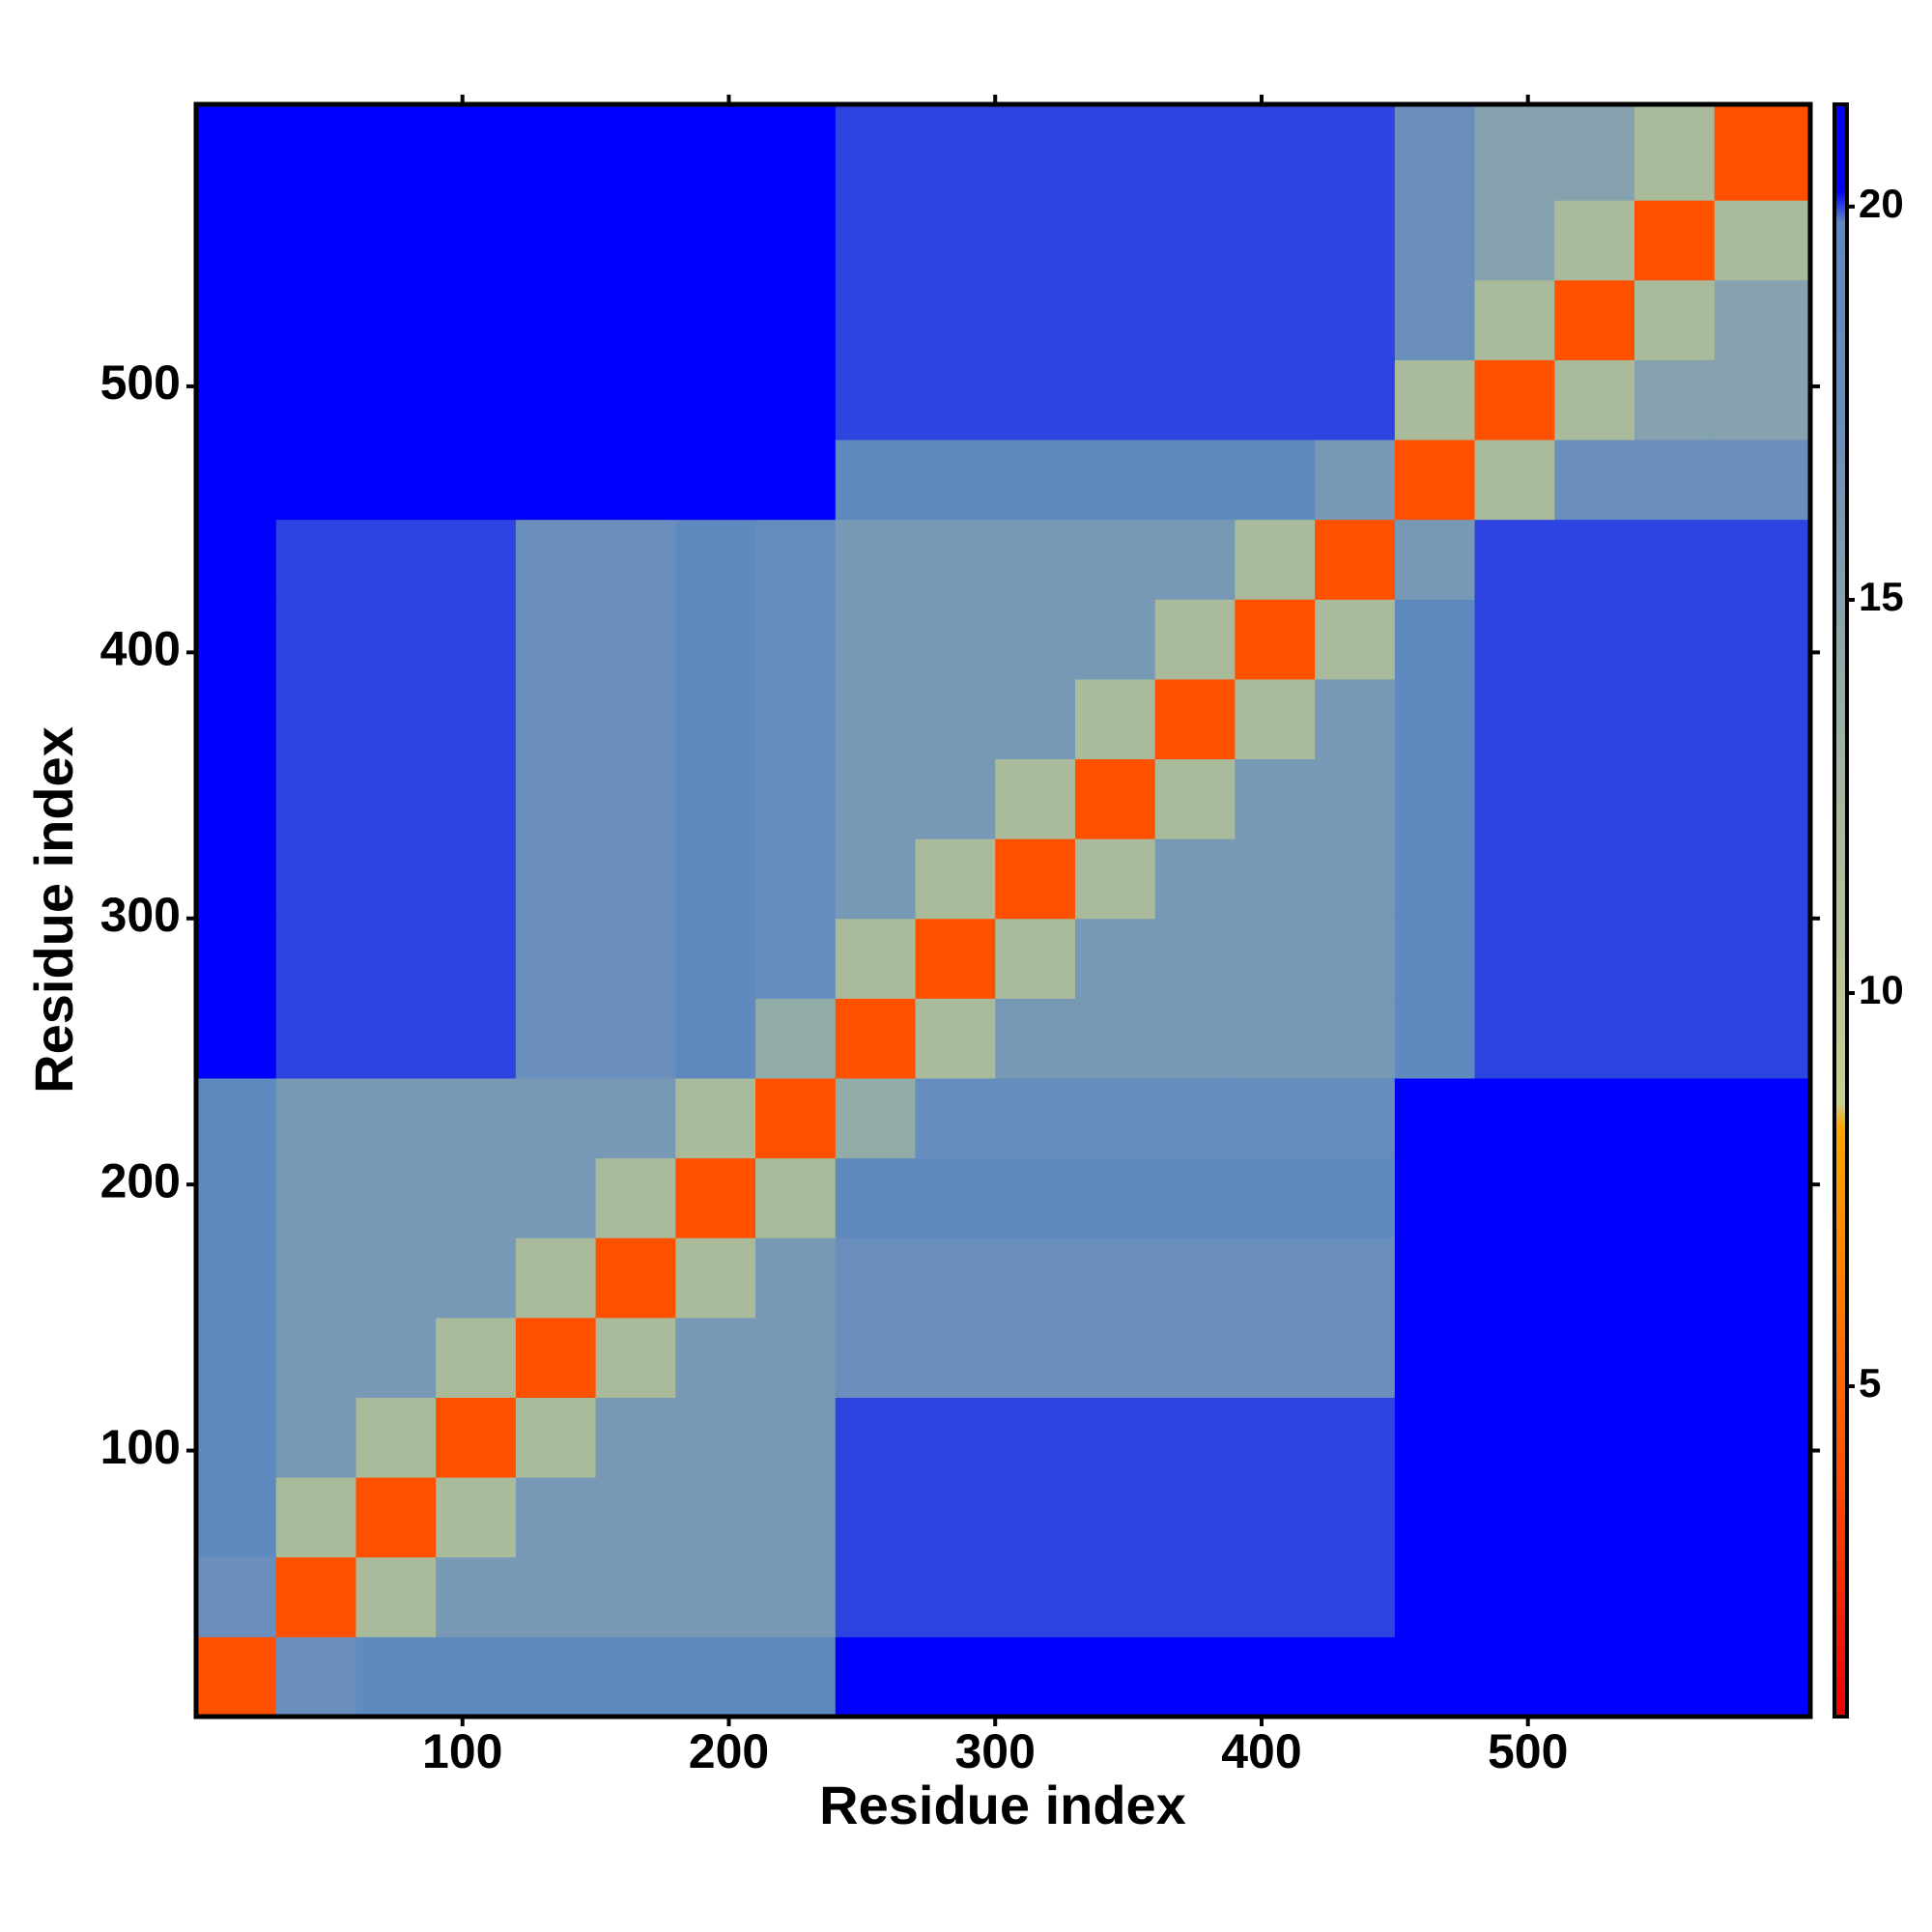 Image resolution: width=1932 pixels, height=1932 pixels. What do you see at coordinates (1881, 596) in the screenshot?
I see `colorbar-tick-label: 15` at bounding box center [1881, 596].